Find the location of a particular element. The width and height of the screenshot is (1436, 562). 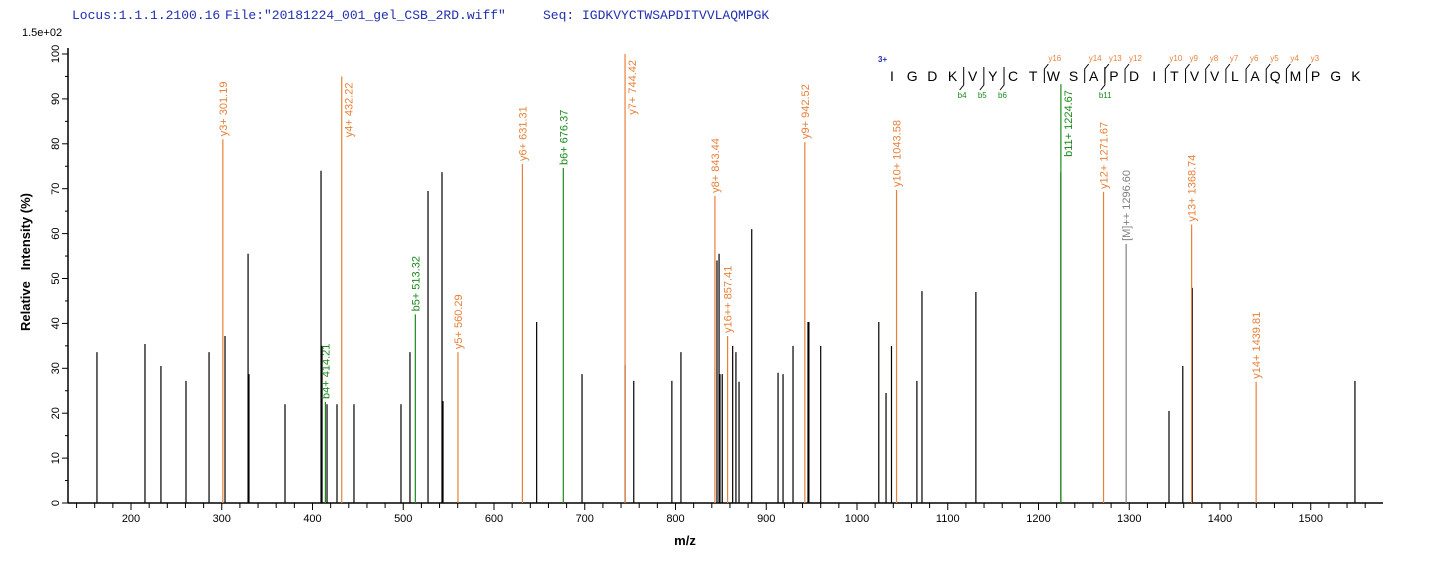

residue: C is located at coordinates (1013, 76).